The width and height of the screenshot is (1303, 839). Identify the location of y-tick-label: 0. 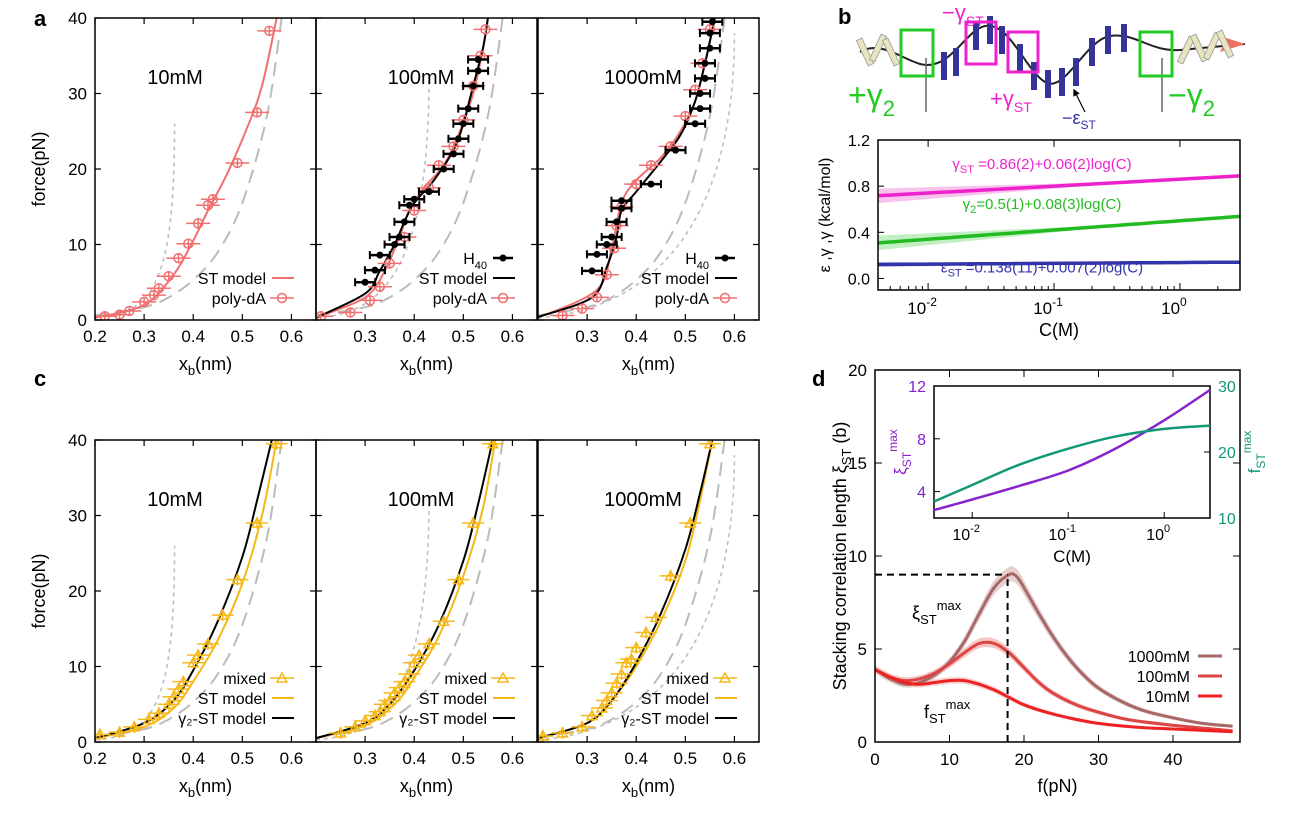
(82, 320).